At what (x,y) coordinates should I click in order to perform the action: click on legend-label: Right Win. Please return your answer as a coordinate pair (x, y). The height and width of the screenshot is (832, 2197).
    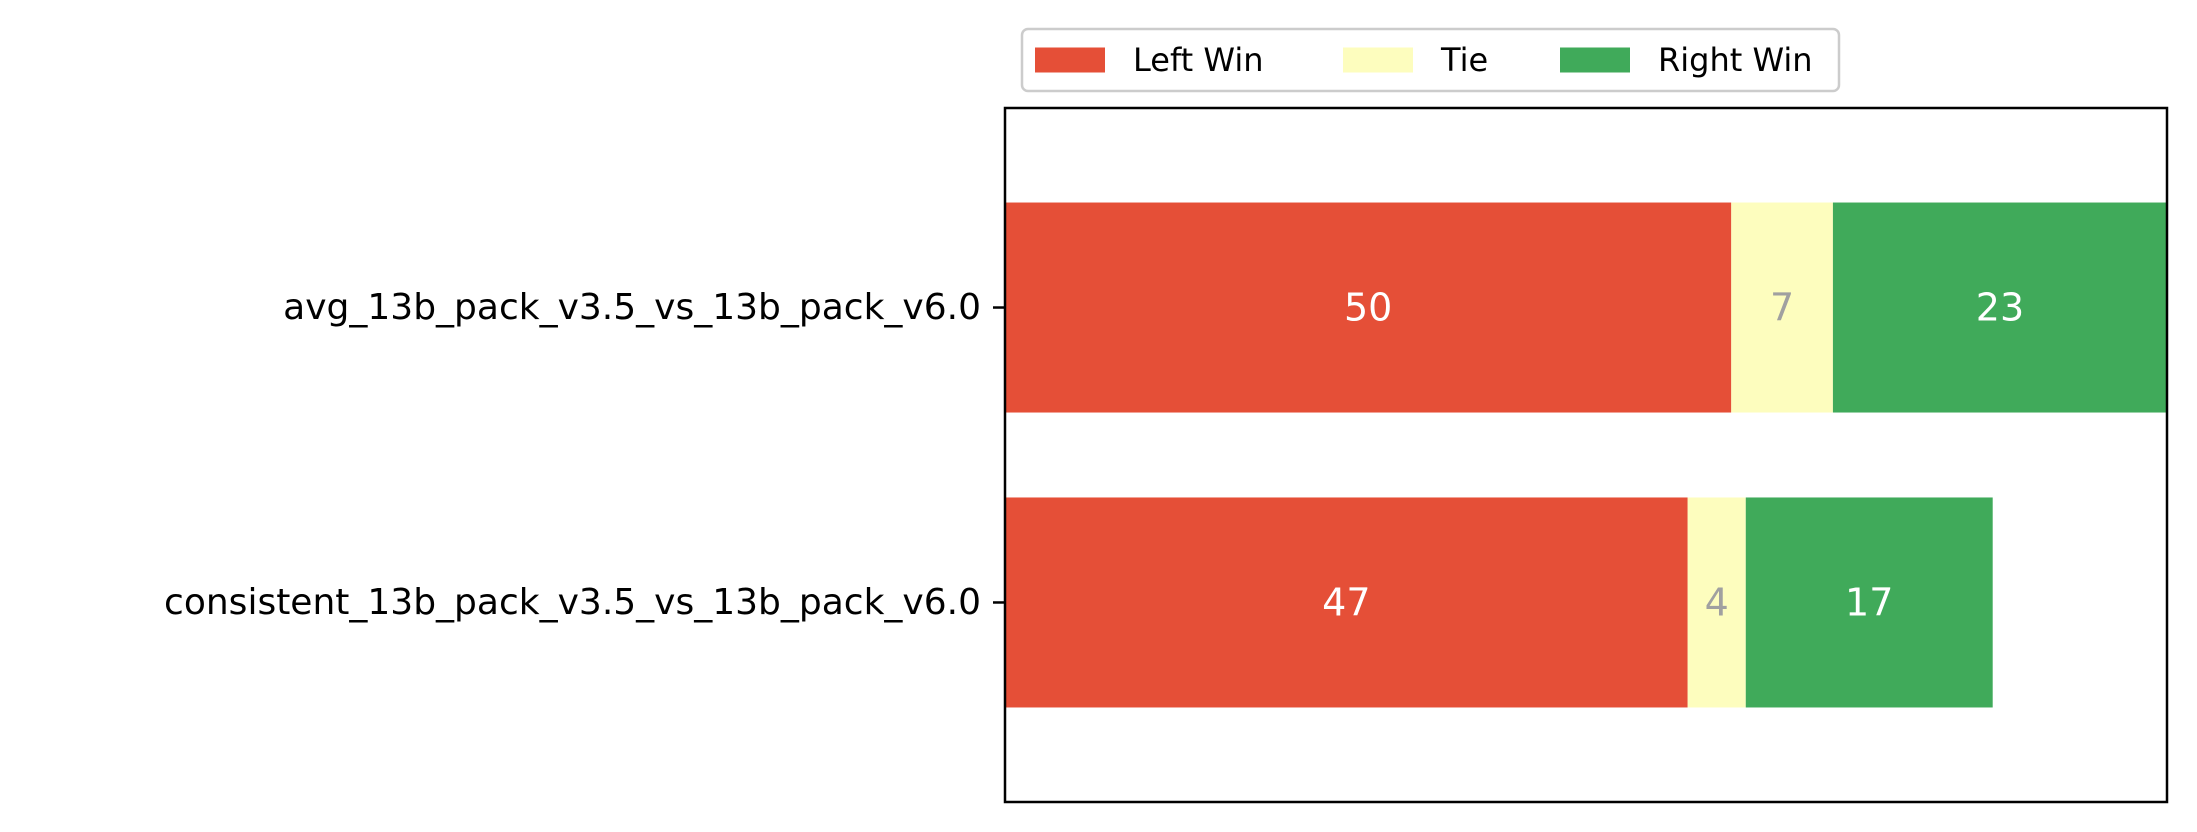
    Looking at the image, I should click on (1735, 60).